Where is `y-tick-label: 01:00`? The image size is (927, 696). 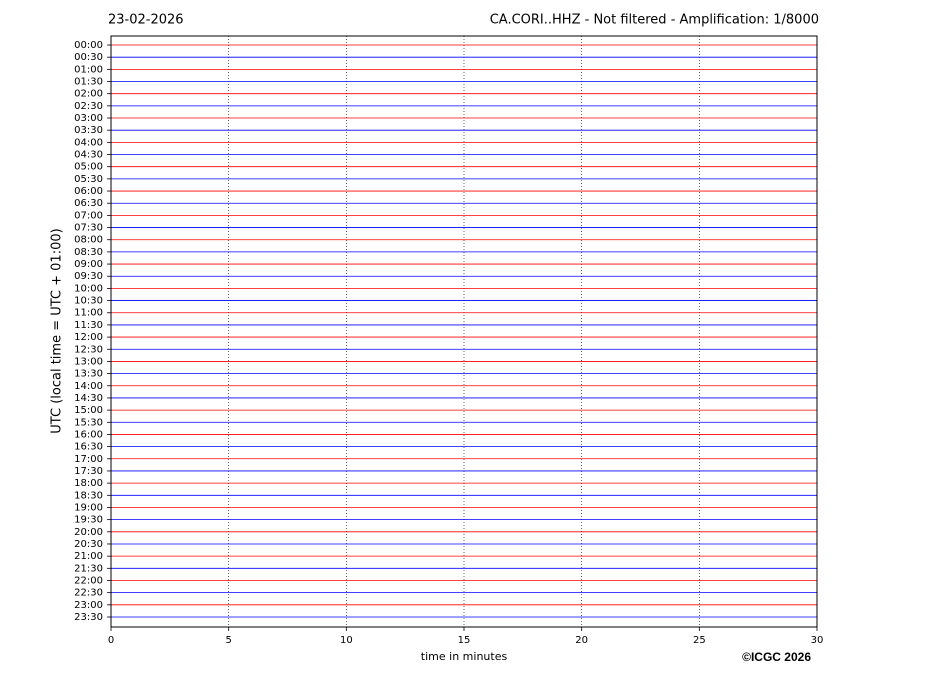
y-tick-label: 01:00 is located at coordinates (88, 69).